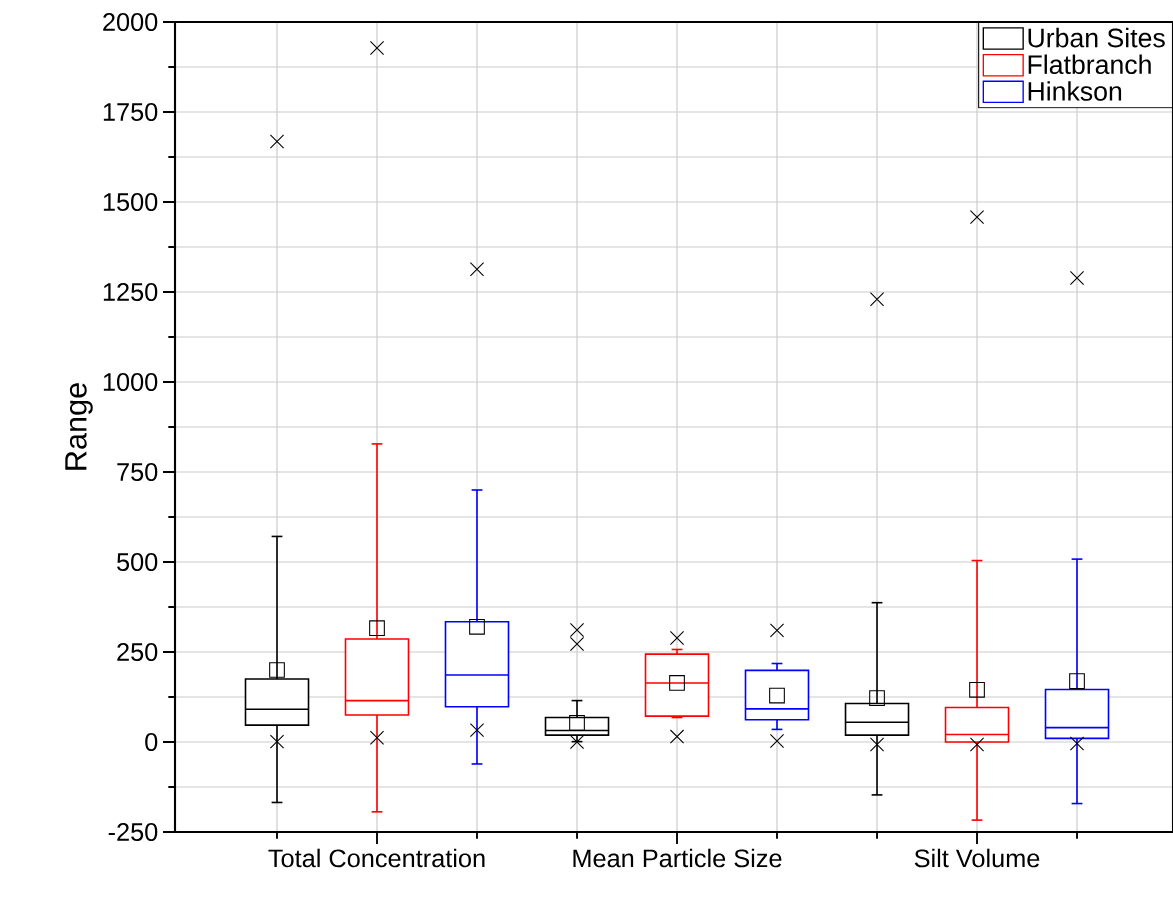 This screenshot has height=903, width=1173. What do you see at coordinates (130, 202) in the screenshot?
I see `y-tick-label: 1500` at bounding box center [130, 202].